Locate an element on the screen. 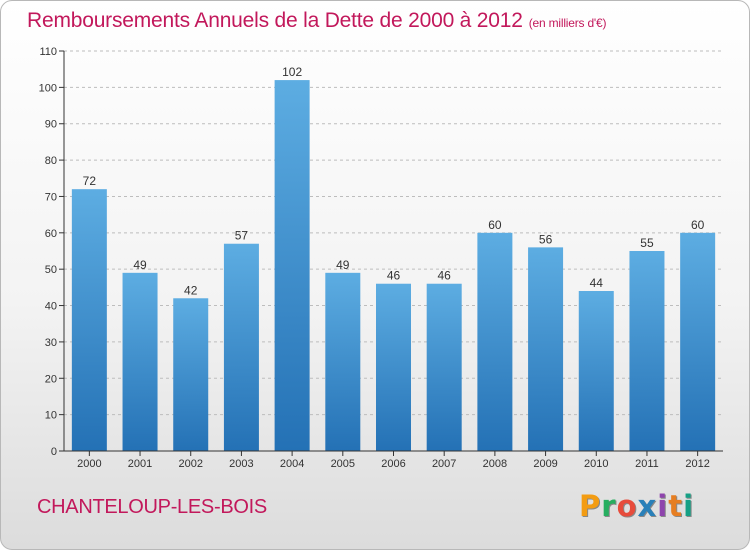  logo-letter: r is located at coordinates (609, 506).